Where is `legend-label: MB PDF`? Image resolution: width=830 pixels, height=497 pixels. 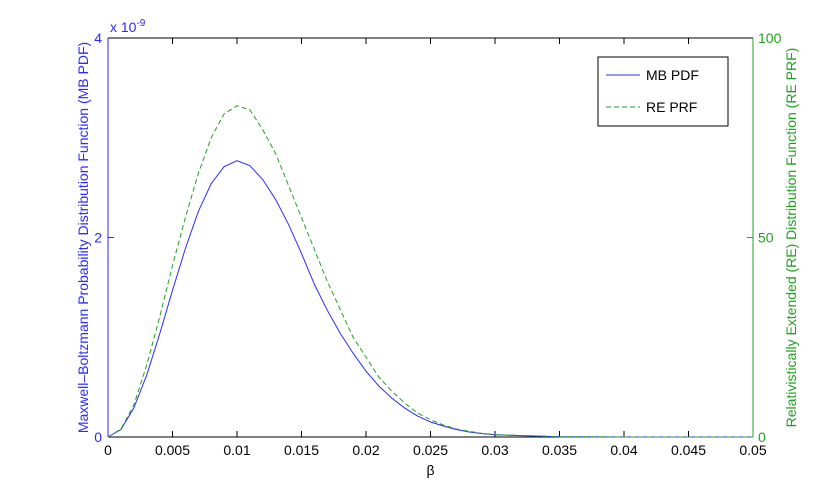 legend-label: MB PDF is located at coordinates (672, 75).